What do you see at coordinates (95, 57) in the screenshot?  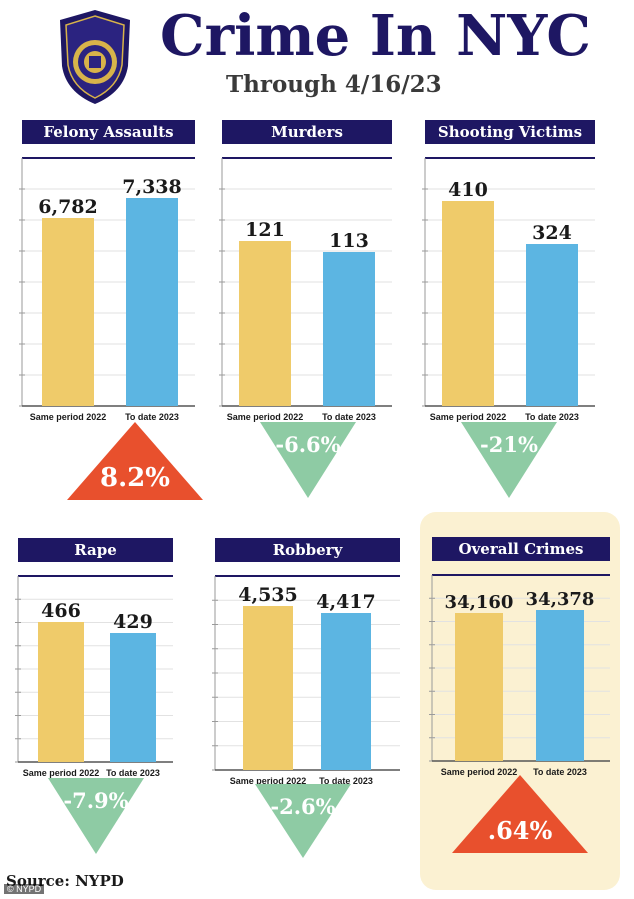 I see `nypd-badge-logo` at bounding box center [95, 57].